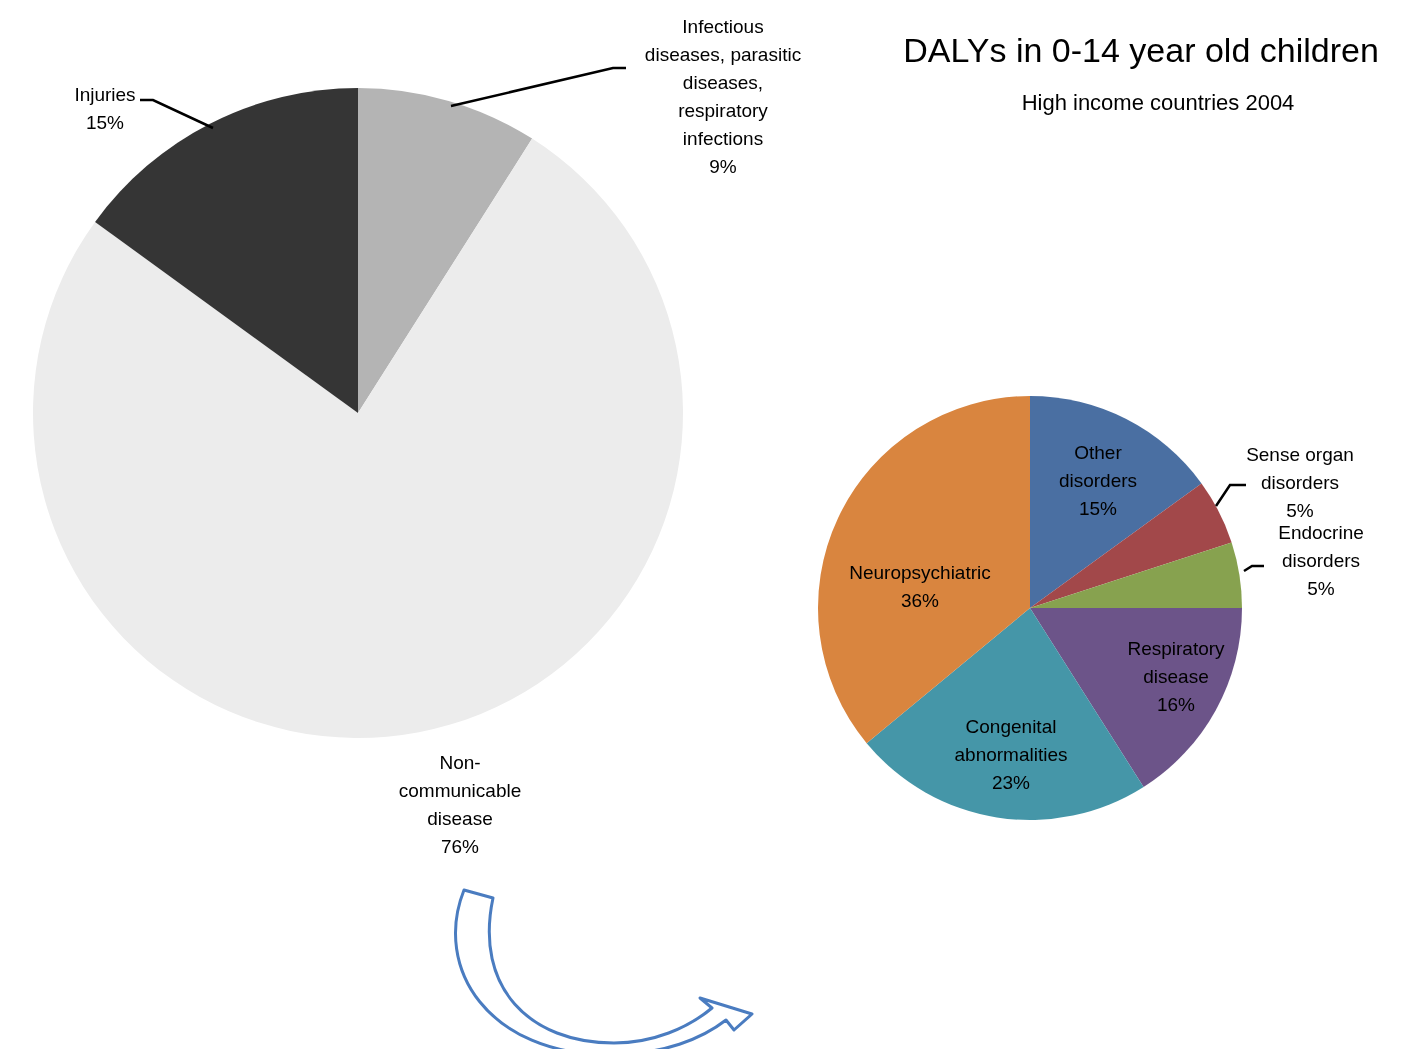 Image resolution: width=1428 pixels, height=1049 pixels. What do you see at coordinates (1176, 662) in the screenshot?
I see `slice-label: Respiratory disease` at bounding box center [1176, 662].